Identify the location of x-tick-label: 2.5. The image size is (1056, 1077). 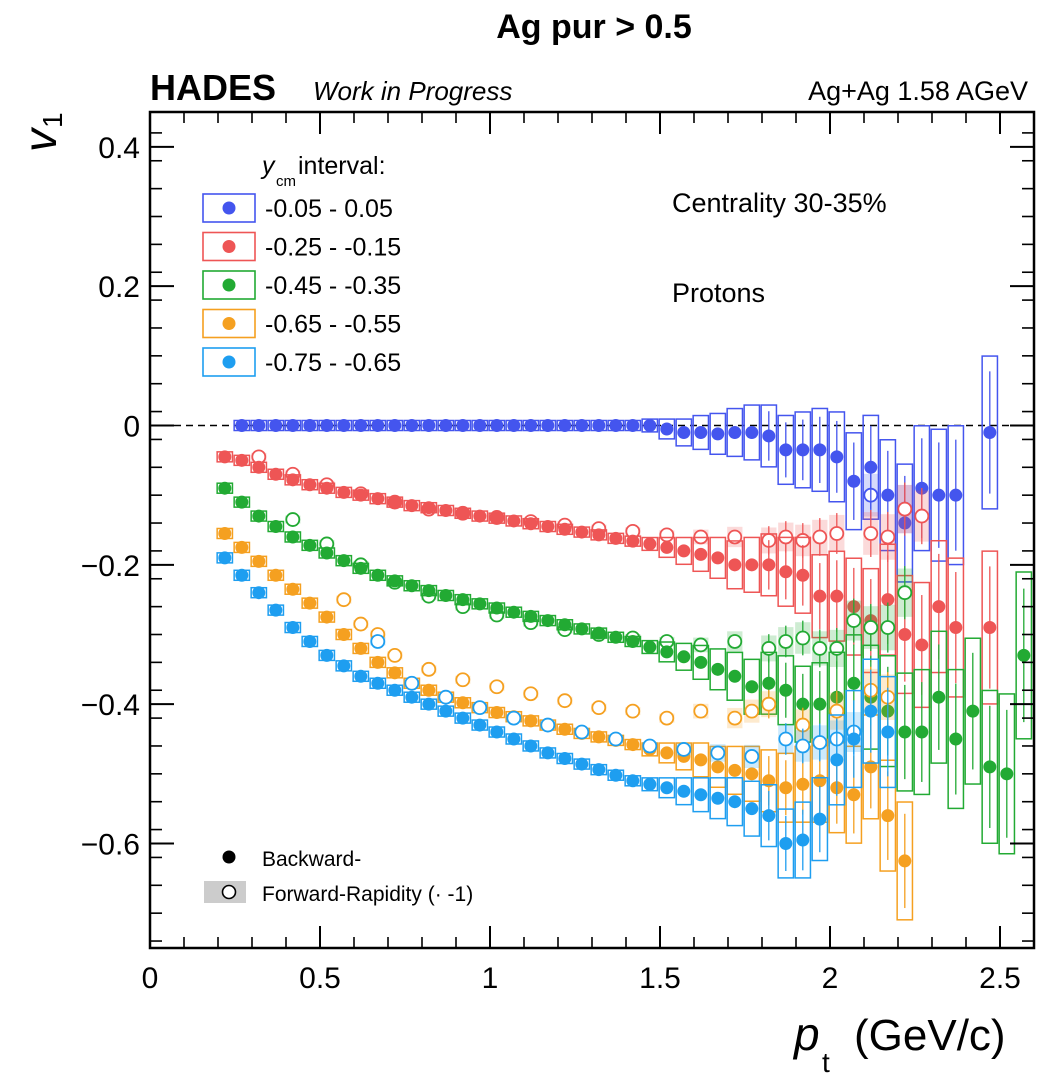
(1000, 978).